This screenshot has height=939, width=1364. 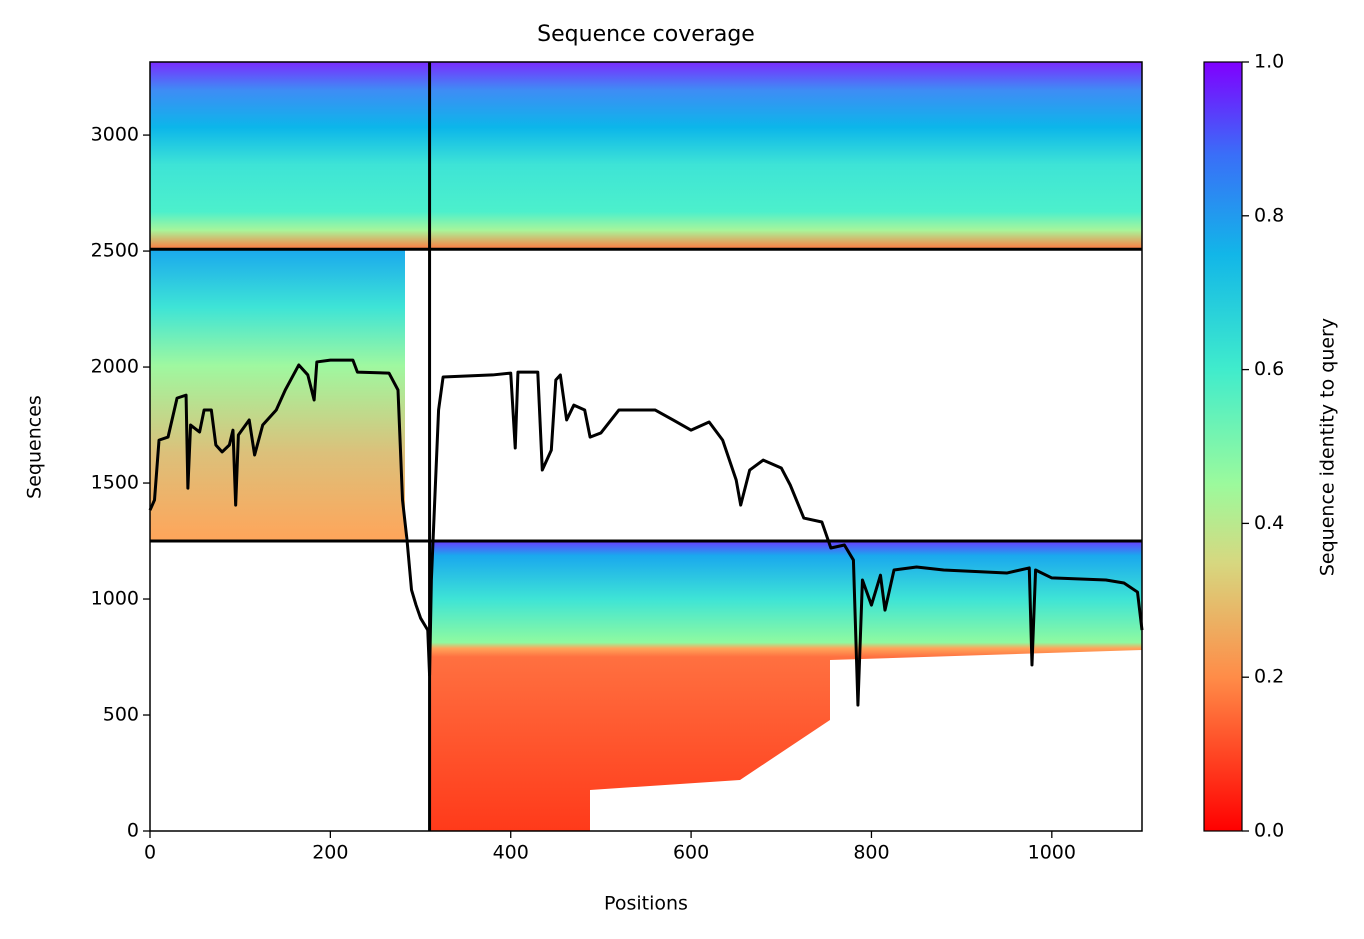 I want to click on y-tick-label: 2500, so click(x=115, y=251).